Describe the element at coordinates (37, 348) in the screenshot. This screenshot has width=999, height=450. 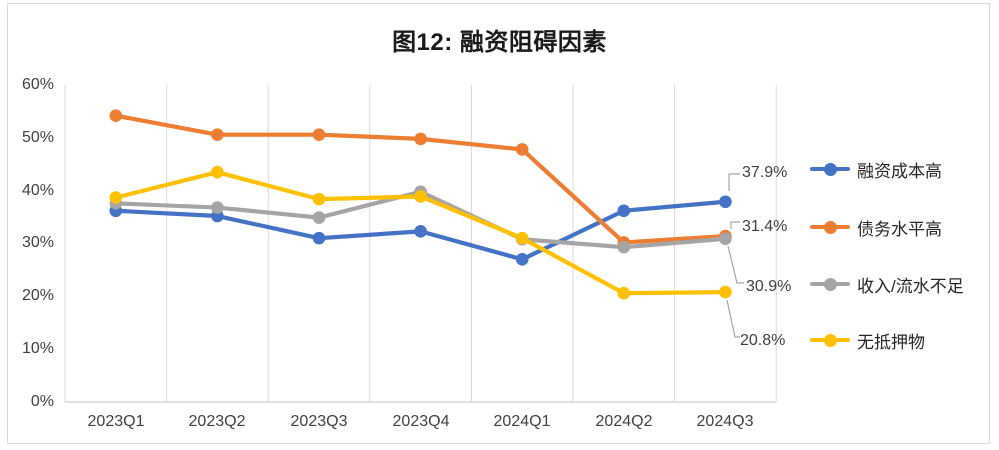
I see `y-tick-label: 10%` at that location.